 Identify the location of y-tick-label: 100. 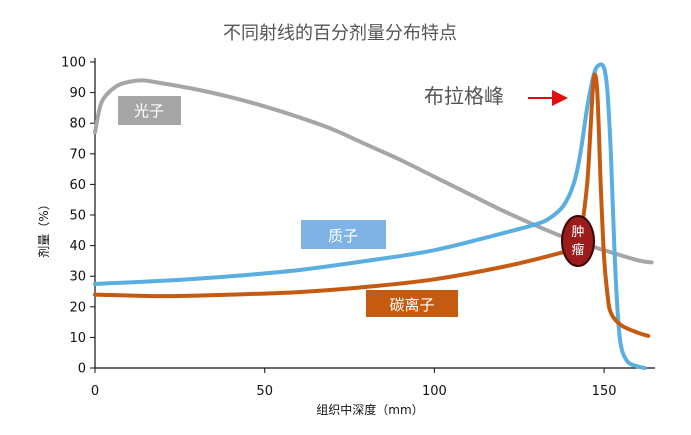
(73, 63).